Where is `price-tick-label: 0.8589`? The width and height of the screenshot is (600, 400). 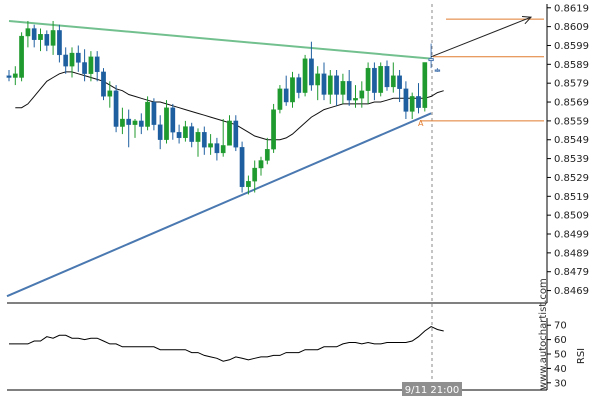 price-tick-label: 0.8589 is located at coordinates (571, 65).